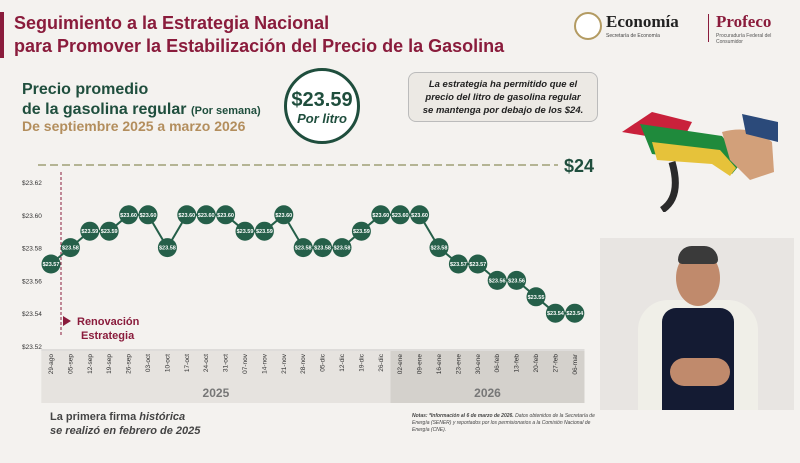 Image resolution: width=800 pixels, height=463 pixels. Describe the element at coordinates (503, 110) in the screenshot. I see `note-line-3: se mantenga por debajo de los $24.` at that location.